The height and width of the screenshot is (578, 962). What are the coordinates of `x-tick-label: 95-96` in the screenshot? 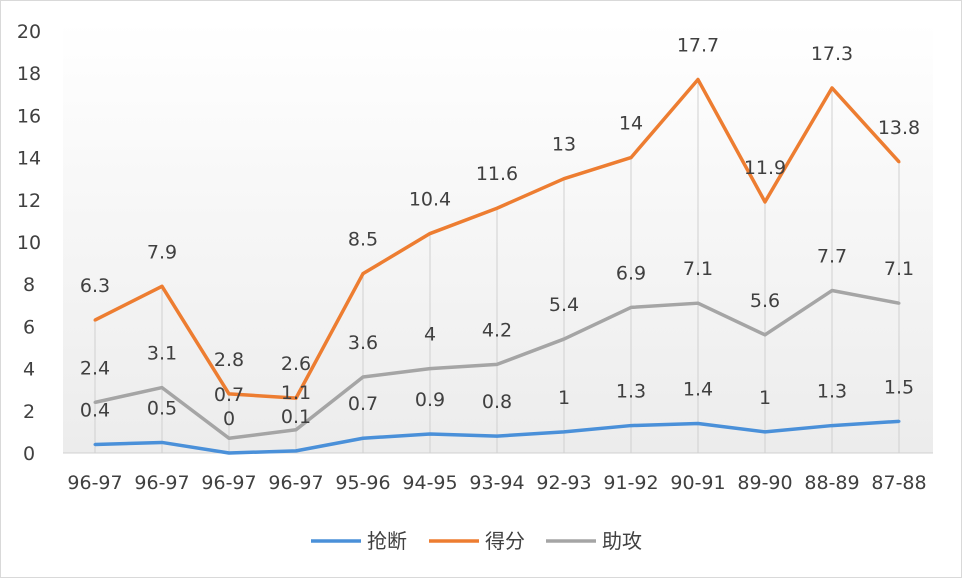 It's located at (362, 483).